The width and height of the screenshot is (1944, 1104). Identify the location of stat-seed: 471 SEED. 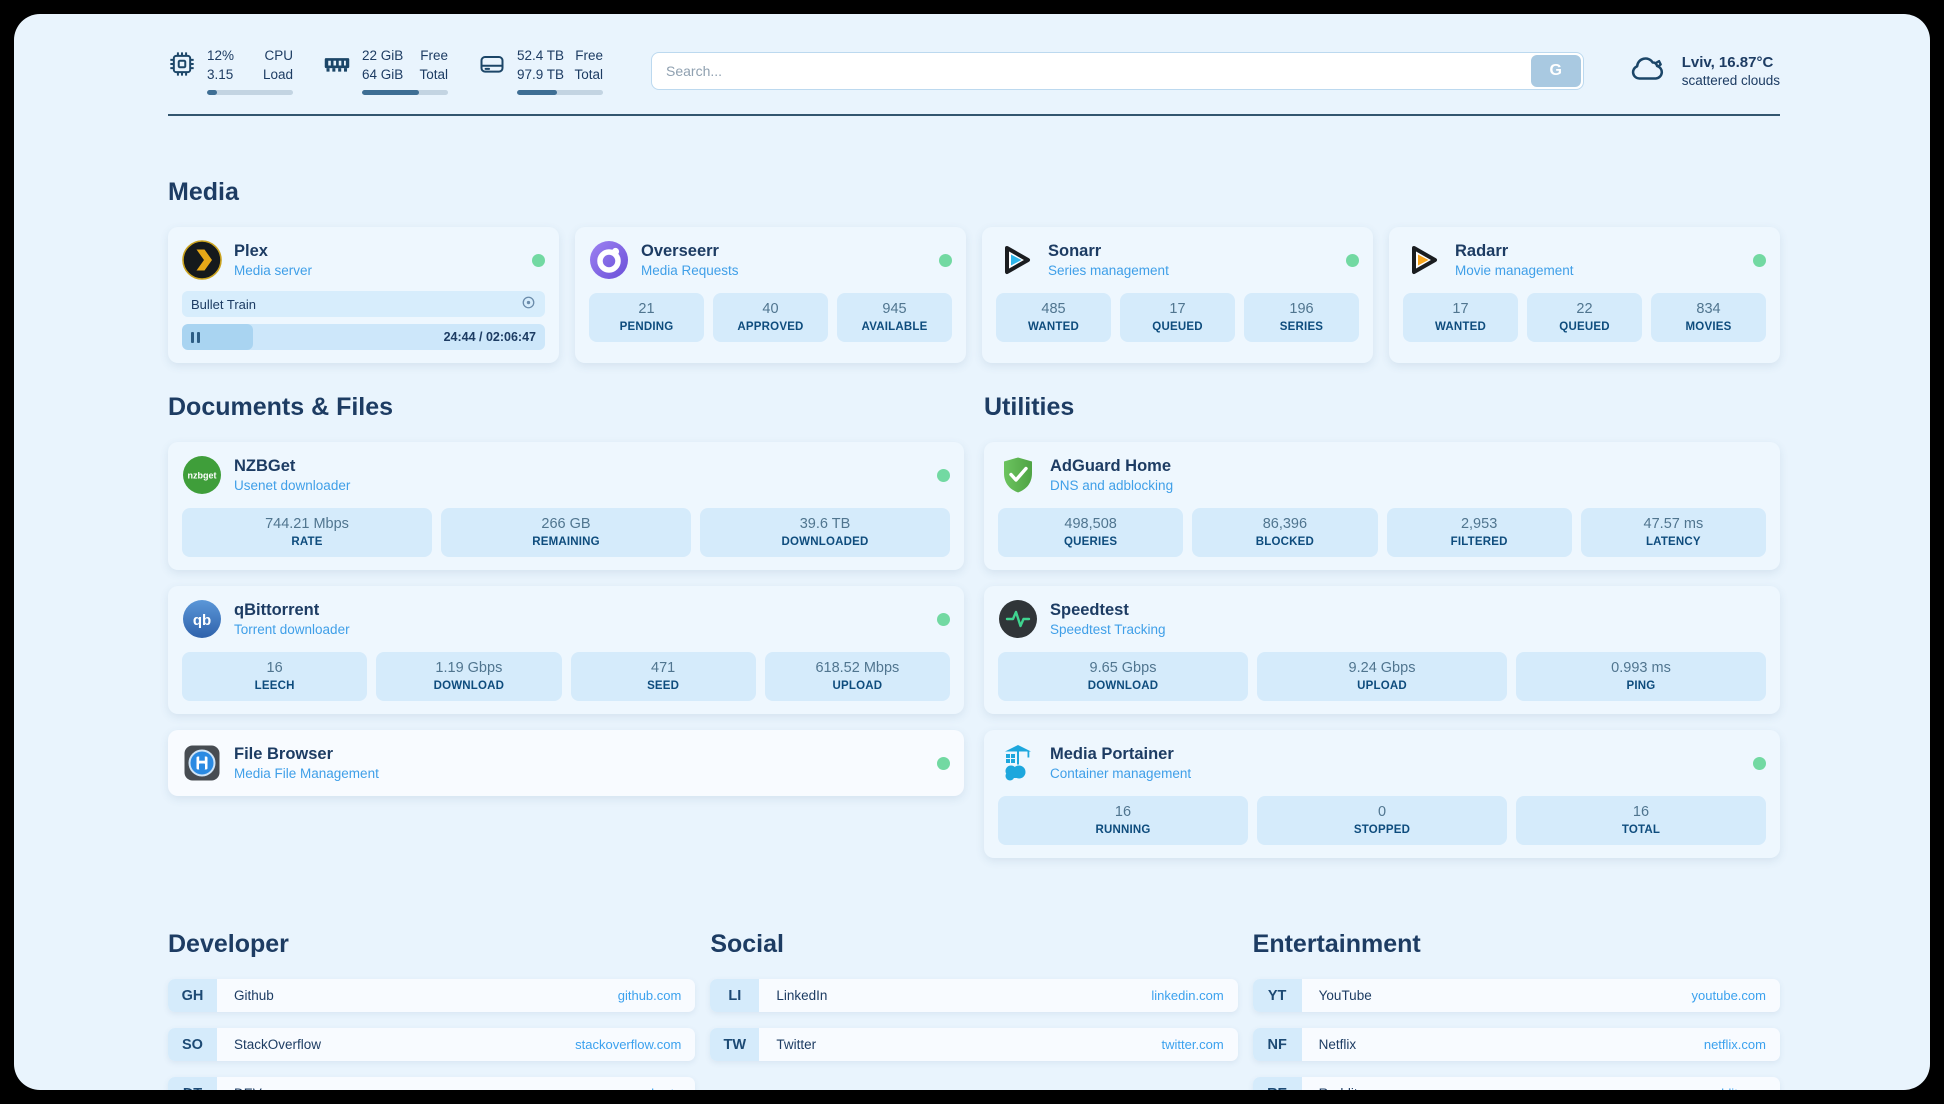
(663, 676).